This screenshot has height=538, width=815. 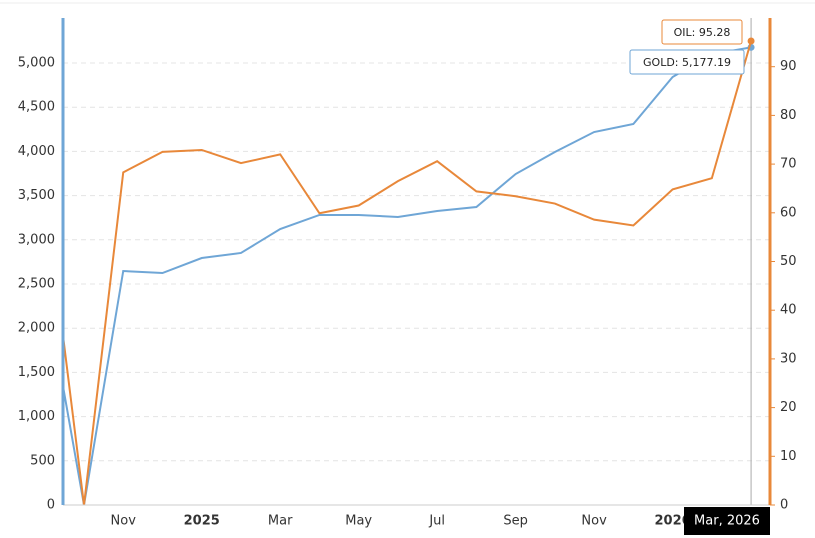 I want to click on x-tooltip-text: Mar, 2026, so click(x=727, y=521).